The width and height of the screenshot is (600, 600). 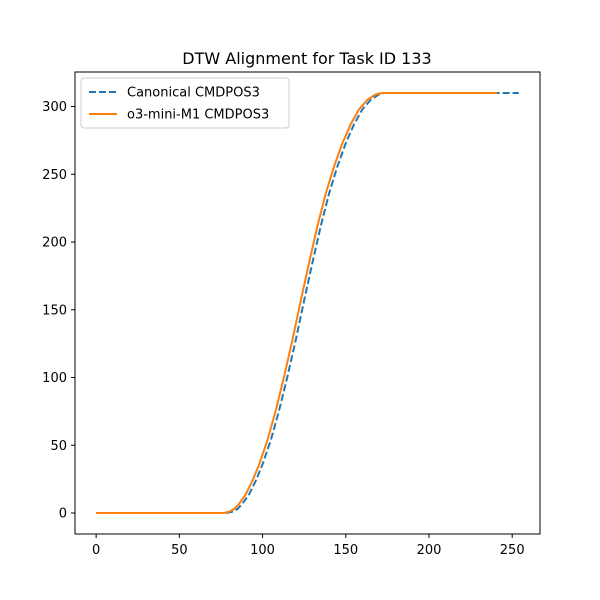 I want to click on x-tick-label: 0, so click(x=96, y=550).